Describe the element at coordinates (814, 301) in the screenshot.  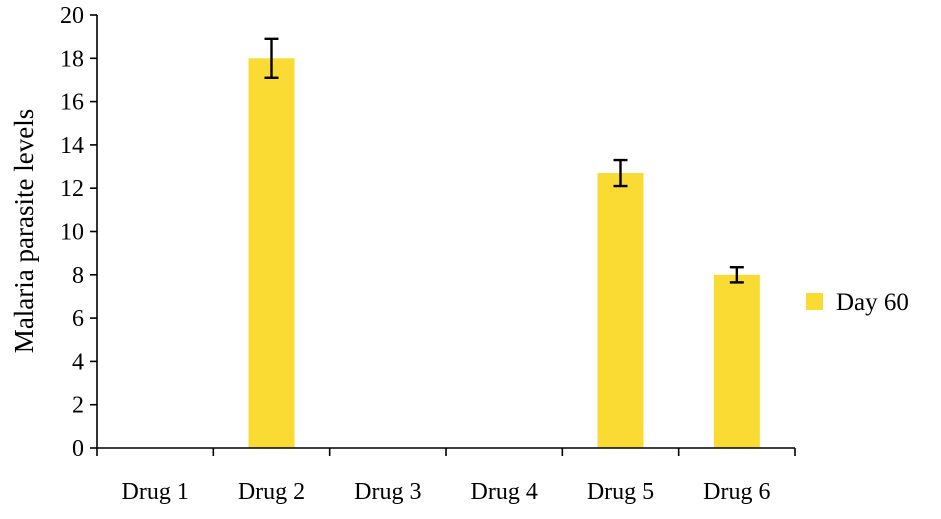
I see `legend-swatch` at that location.